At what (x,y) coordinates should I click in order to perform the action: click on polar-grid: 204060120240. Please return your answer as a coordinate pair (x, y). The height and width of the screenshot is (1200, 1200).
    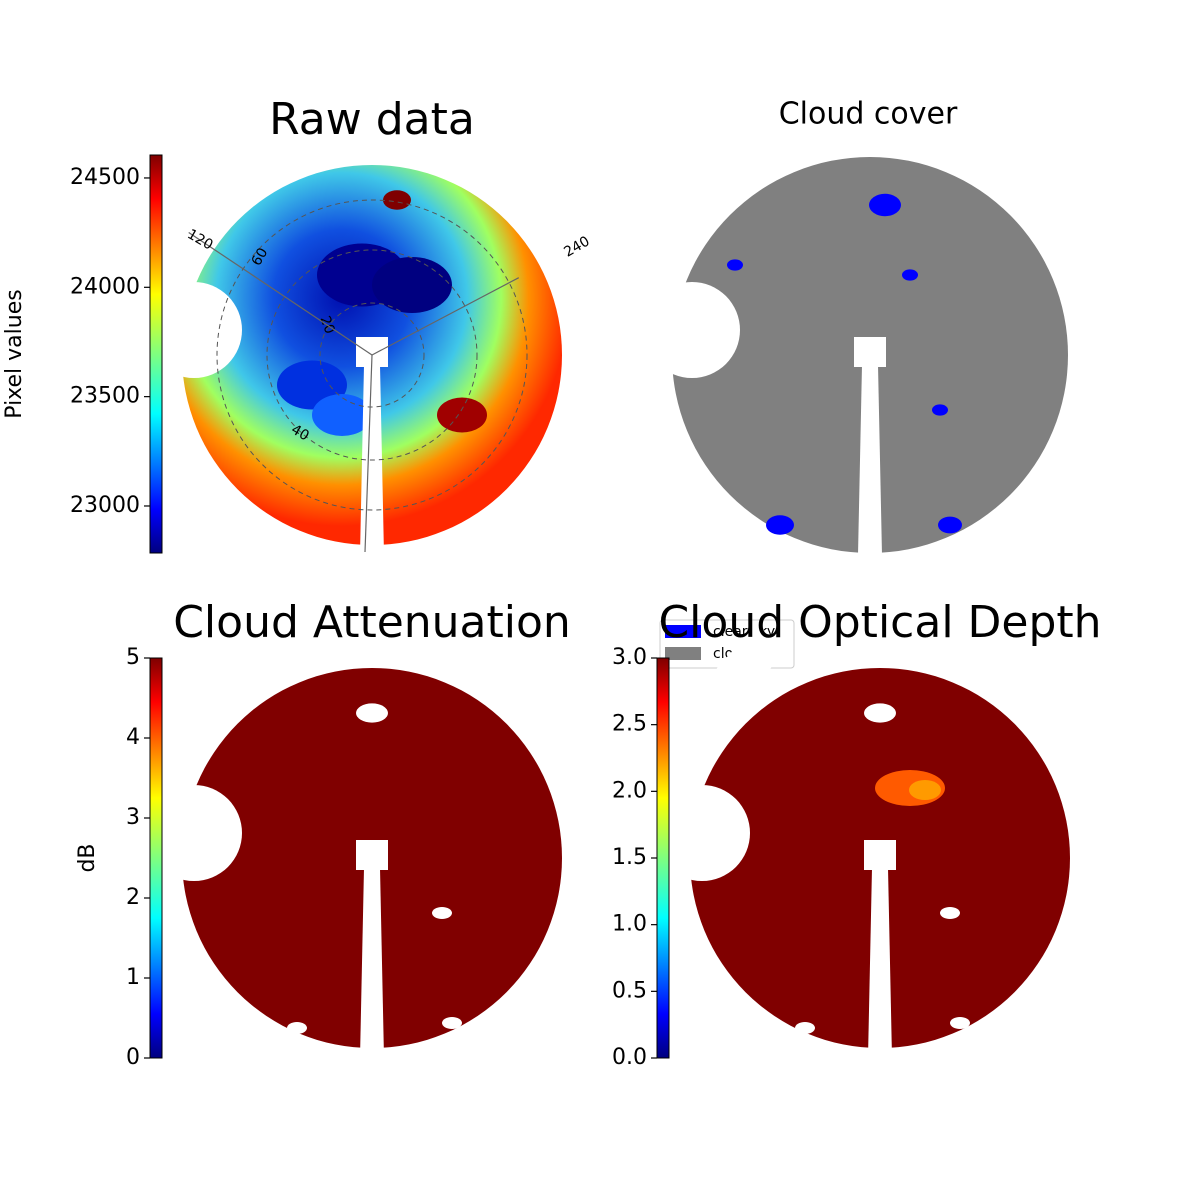
    Looking at the image, I should click on (388, 376).